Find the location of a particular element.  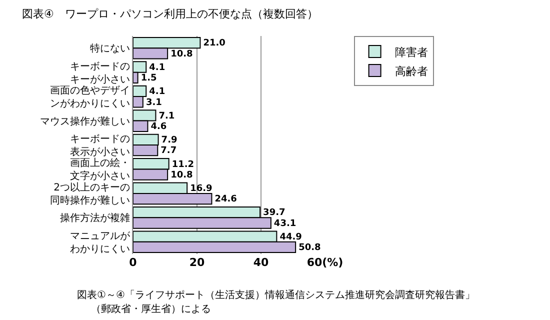

x-tick-label: 40 is located at coordinates (261, 262).